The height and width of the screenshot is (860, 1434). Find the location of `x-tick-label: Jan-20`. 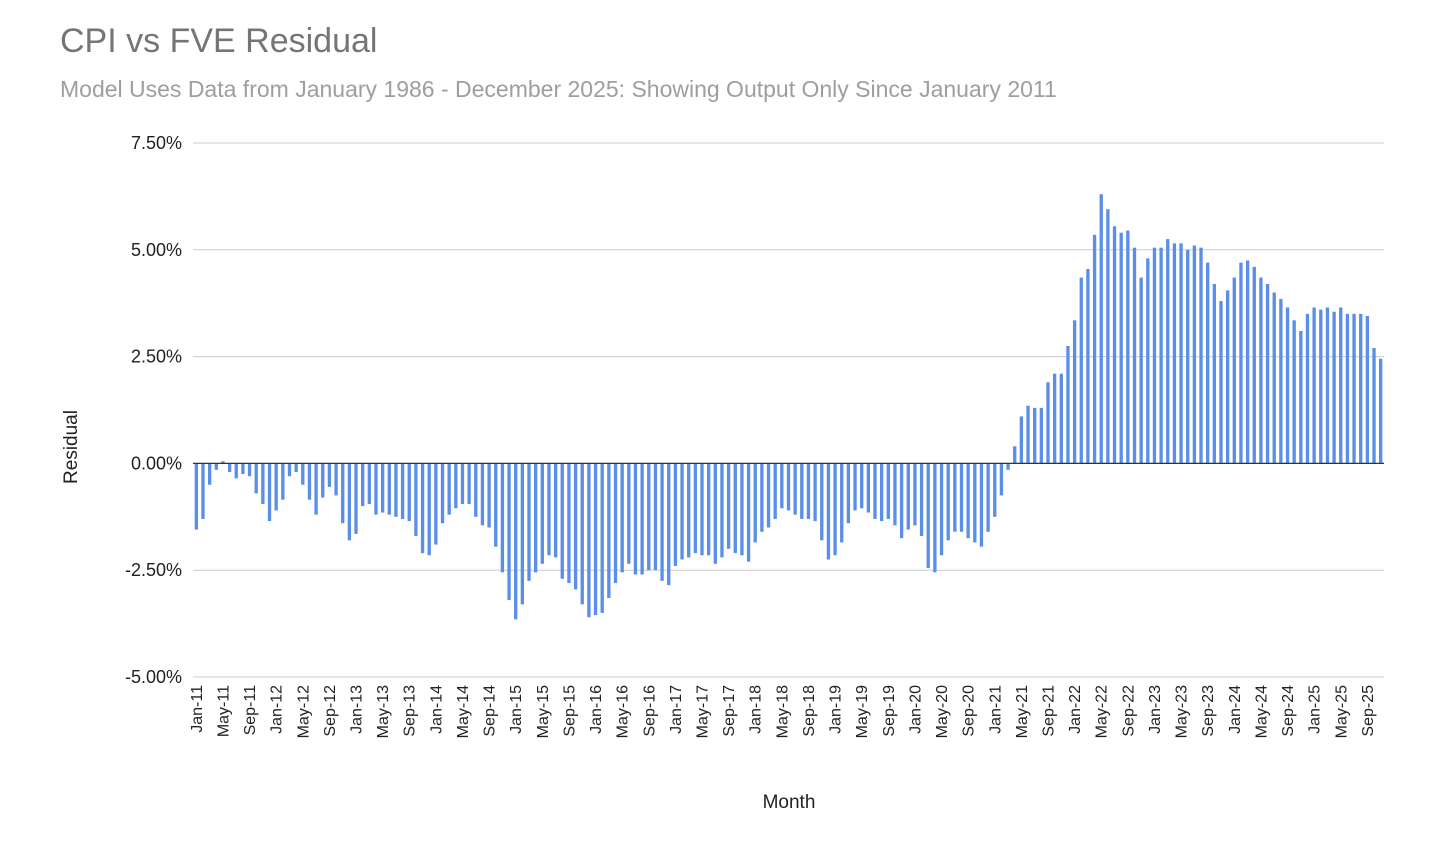

x-tick-label: Jan-20 is located at coordinates (915, 709).